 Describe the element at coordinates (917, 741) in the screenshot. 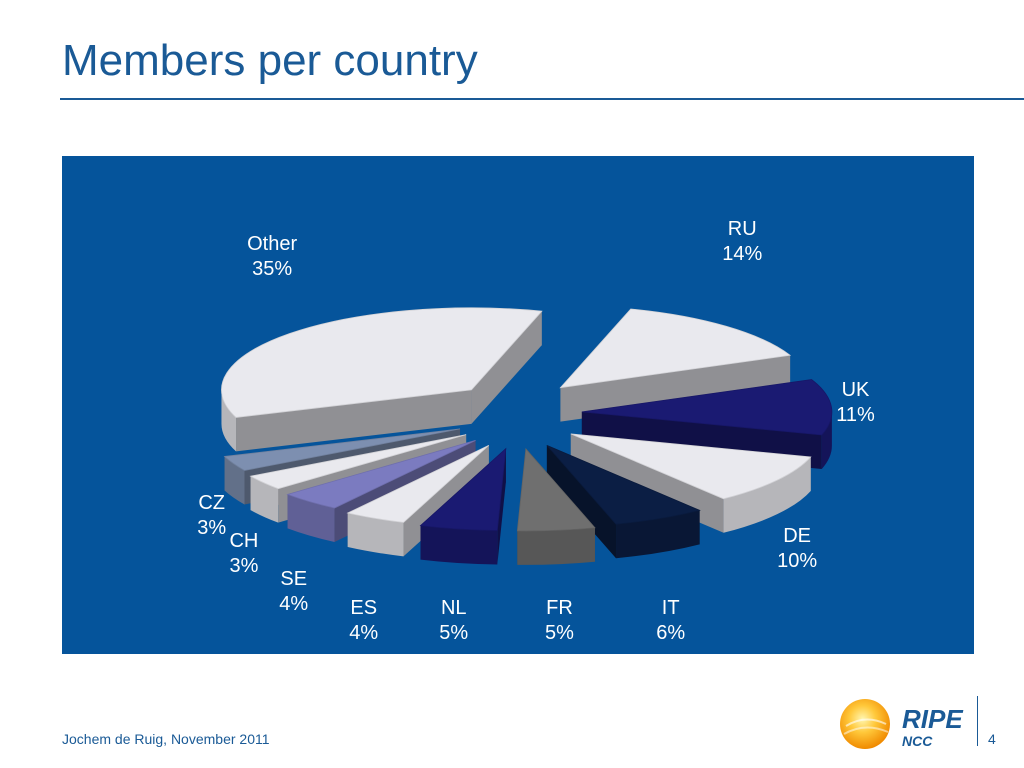

I see `logo-sub-text: NCC` at that location.